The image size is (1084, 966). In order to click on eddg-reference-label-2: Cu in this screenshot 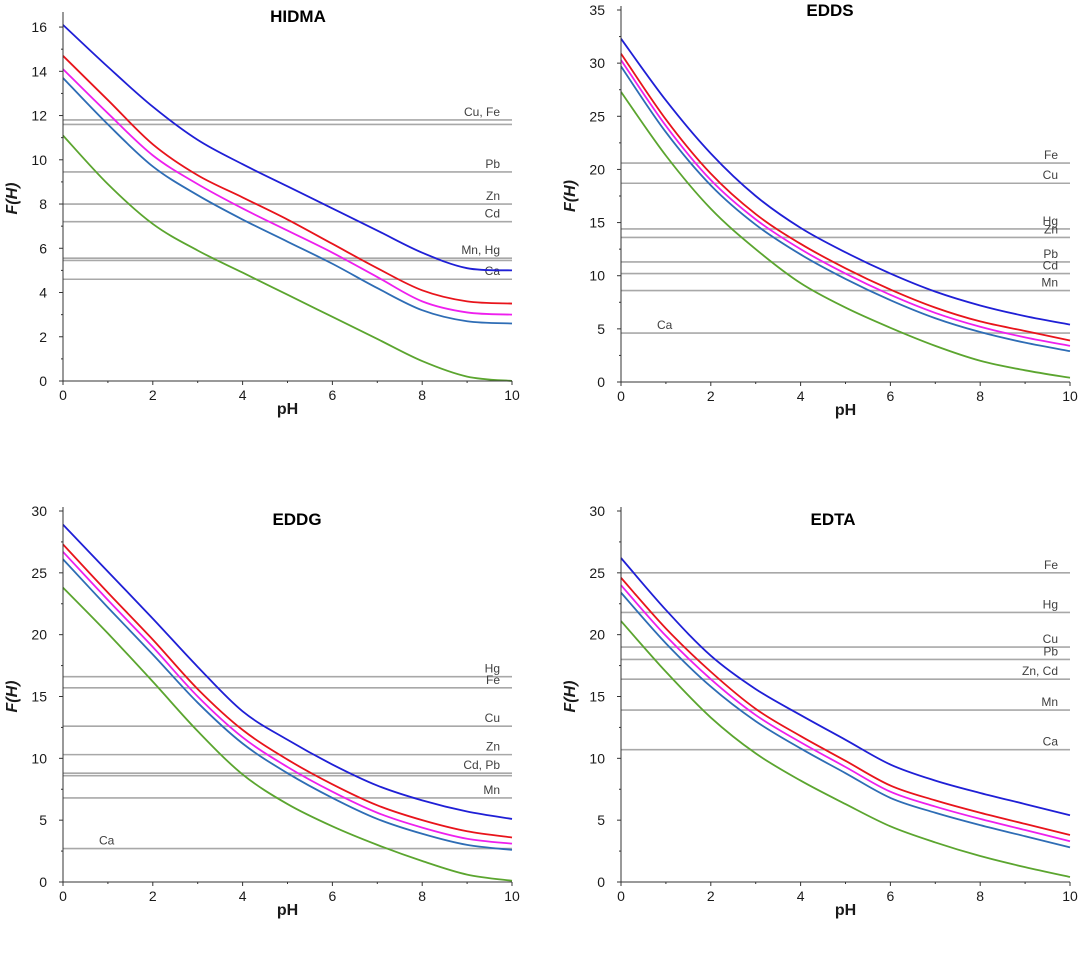, I will do `click(492, 718)`.